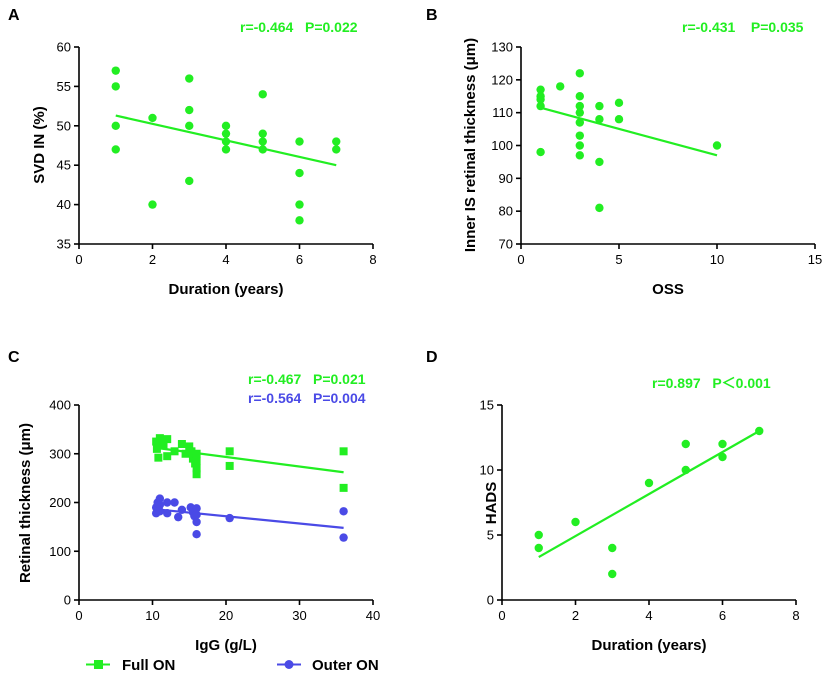 This screenshot has height=679, width=829. I want to click on panel-b-inner-is-stat: r=-0.431 P=0.035, so click(743, 27).